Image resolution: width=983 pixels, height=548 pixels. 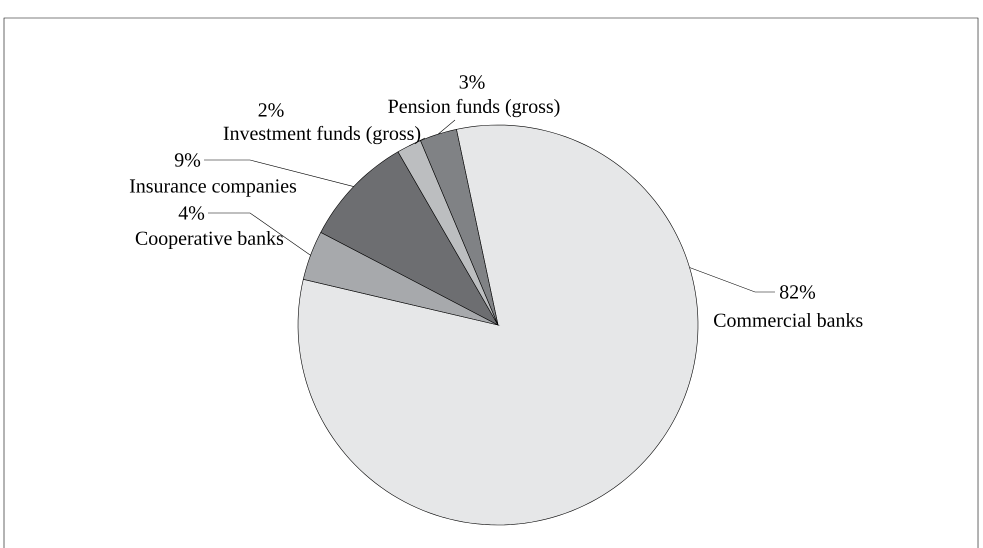 What do you see at coordinates (788, 319) in the screenshot?
I see `slice-label: Commercial banks` at bounding box center [788, 319].